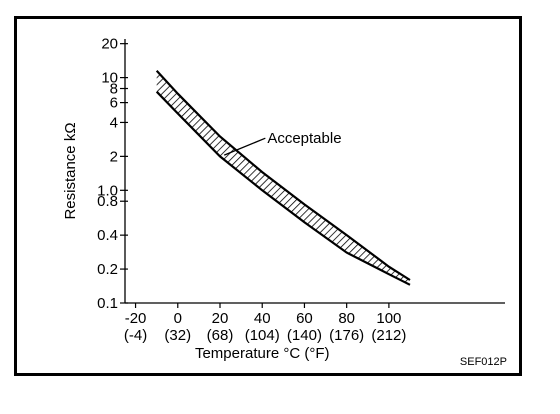 This screenshot has height=414, width=560. Describe the element at coordinates (109, 78) in the screenshot. I see `y-tick-label: 10` at that location.